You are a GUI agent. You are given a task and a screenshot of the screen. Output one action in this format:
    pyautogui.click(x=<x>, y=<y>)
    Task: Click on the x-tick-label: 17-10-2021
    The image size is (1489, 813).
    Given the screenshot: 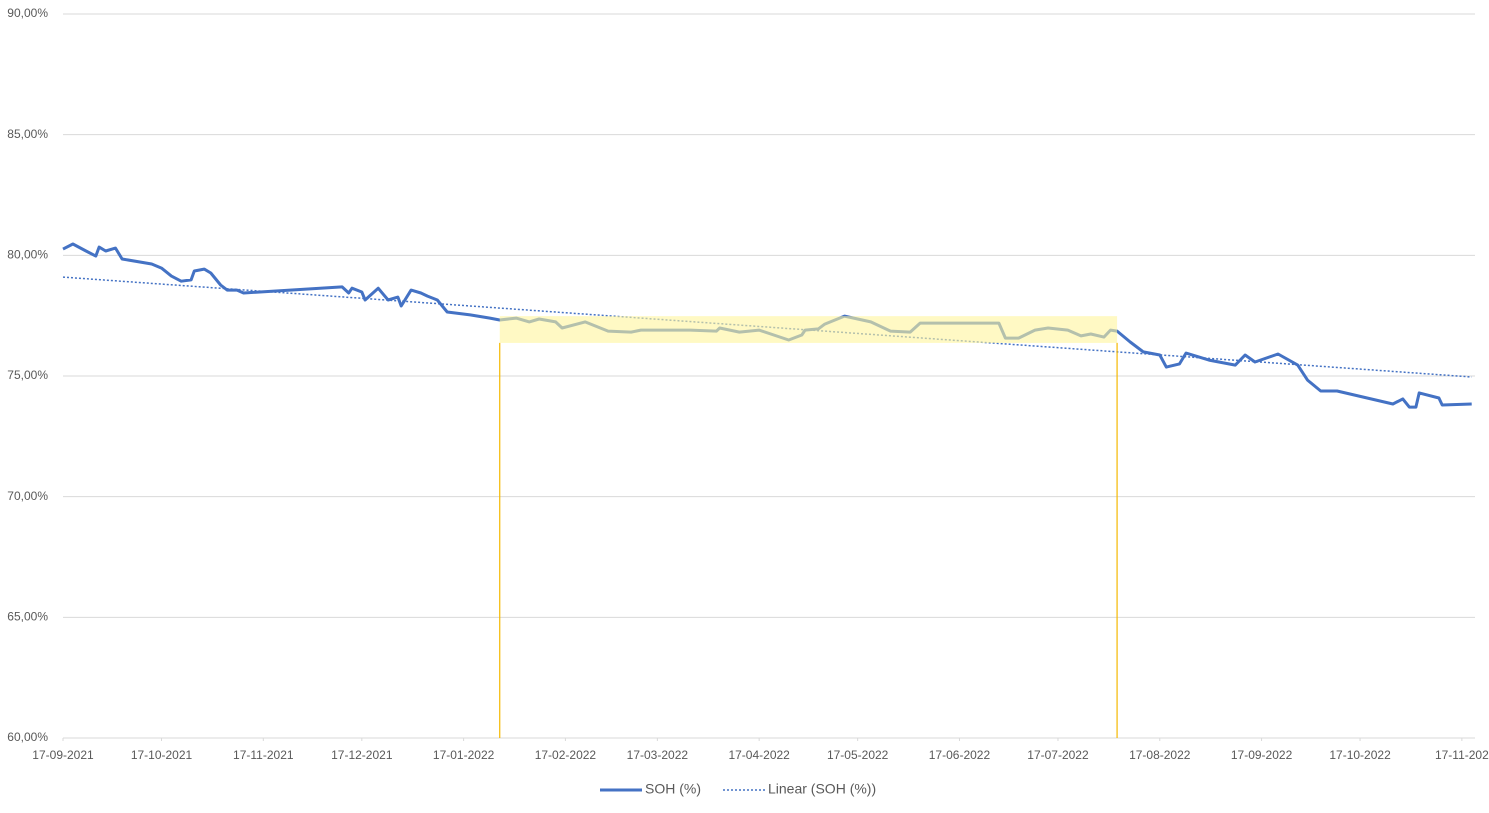 What is the action you would take?
    pyautogui.click(x=162, y=755)
    